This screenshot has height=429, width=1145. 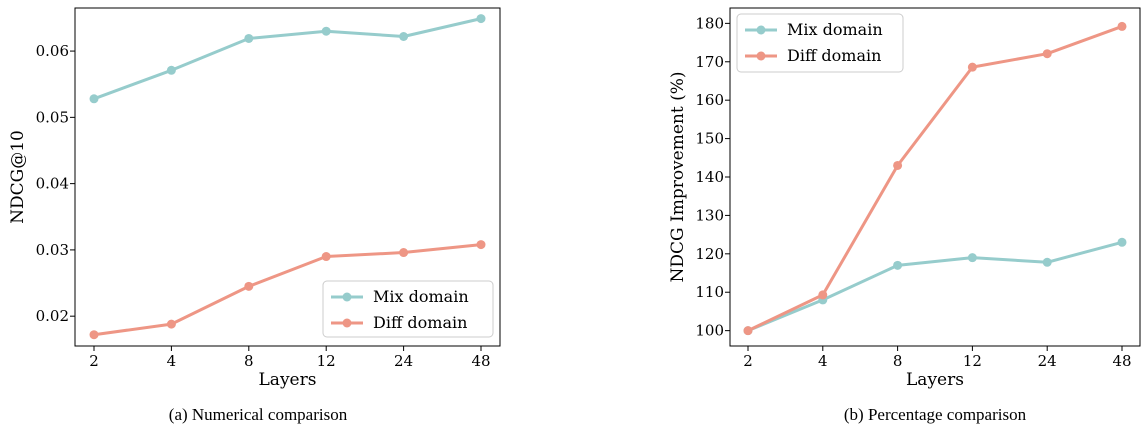 What do you see at coordinates (287, 290) in the screenshot?
I see `series-line-diff` at bounding box center [287, 290].